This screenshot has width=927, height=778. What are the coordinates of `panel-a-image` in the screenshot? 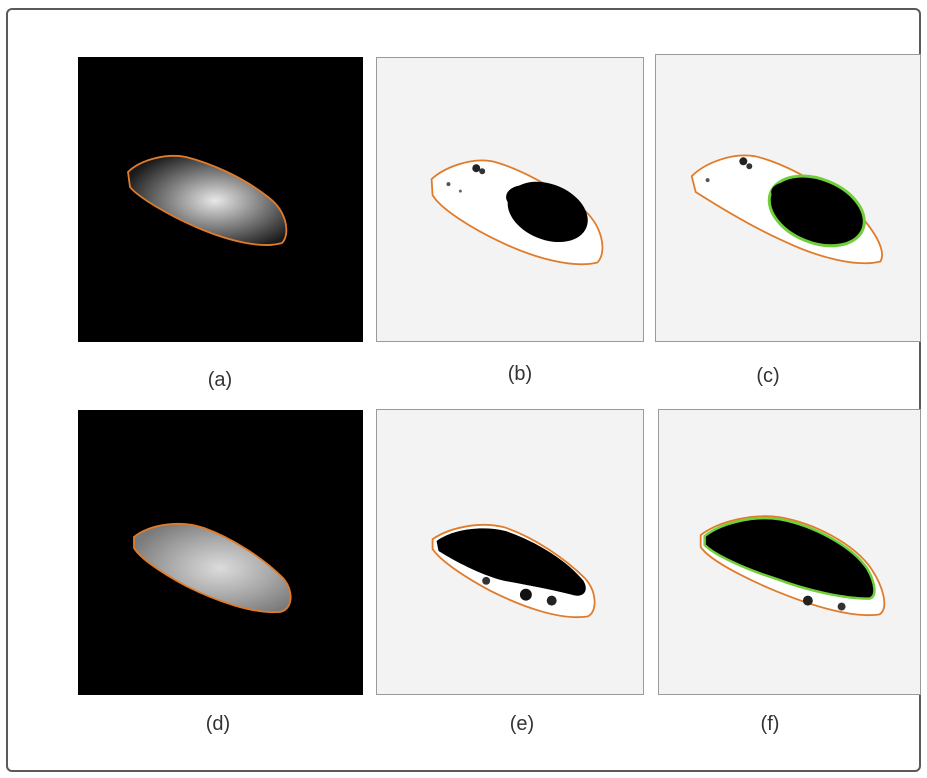 It's located at (220, 199).